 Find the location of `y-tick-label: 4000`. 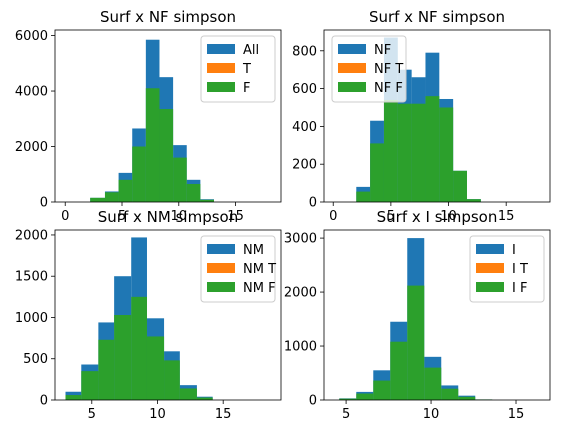

y-tick-label: 4000 is located at coordinates (31, 92).